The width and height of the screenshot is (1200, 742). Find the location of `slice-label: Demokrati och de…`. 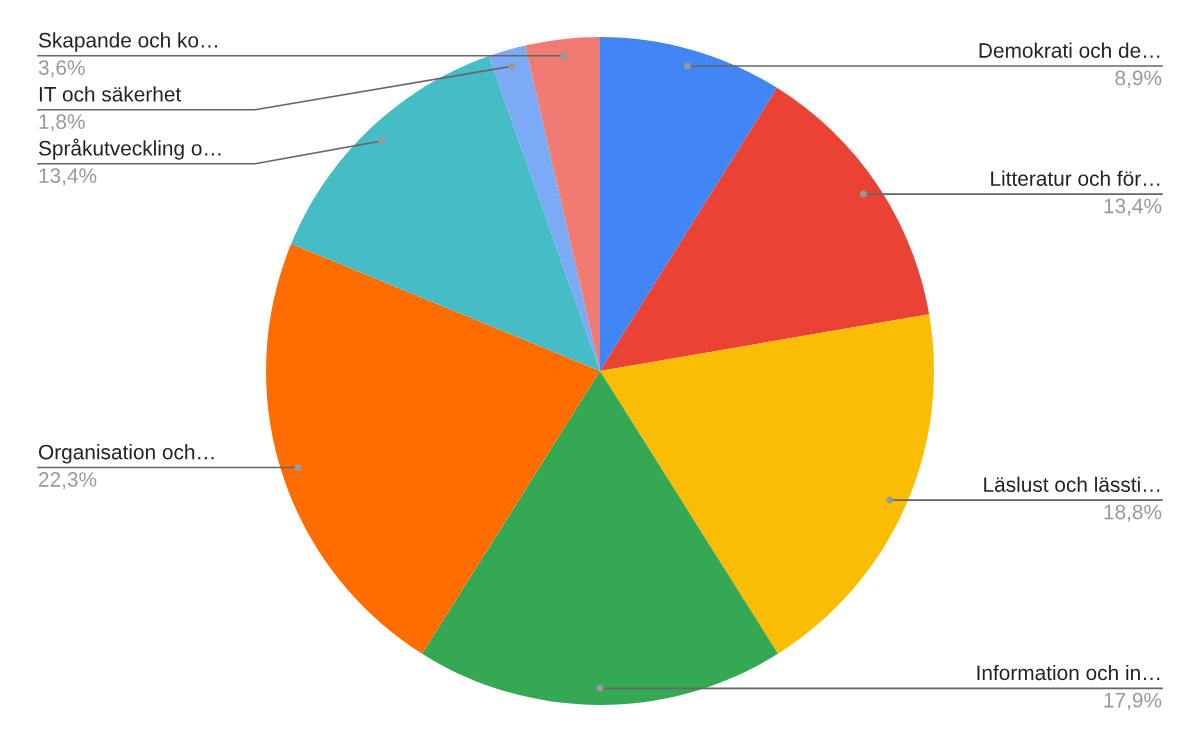

slice-label: Demokrati och de… is located at coordinates (1069, 50).